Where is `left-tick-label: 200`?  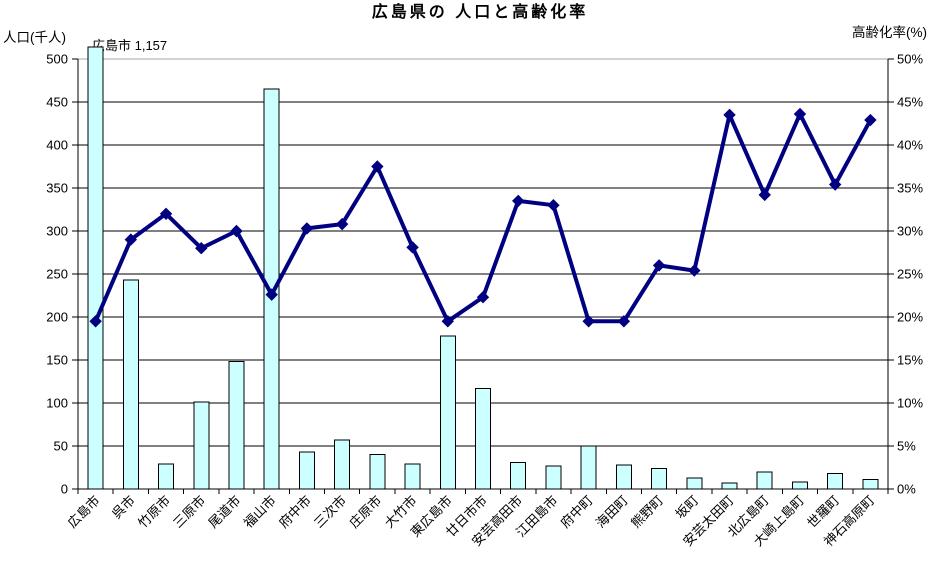 left-tick-label: 200 is located at coordinates (57, 317).